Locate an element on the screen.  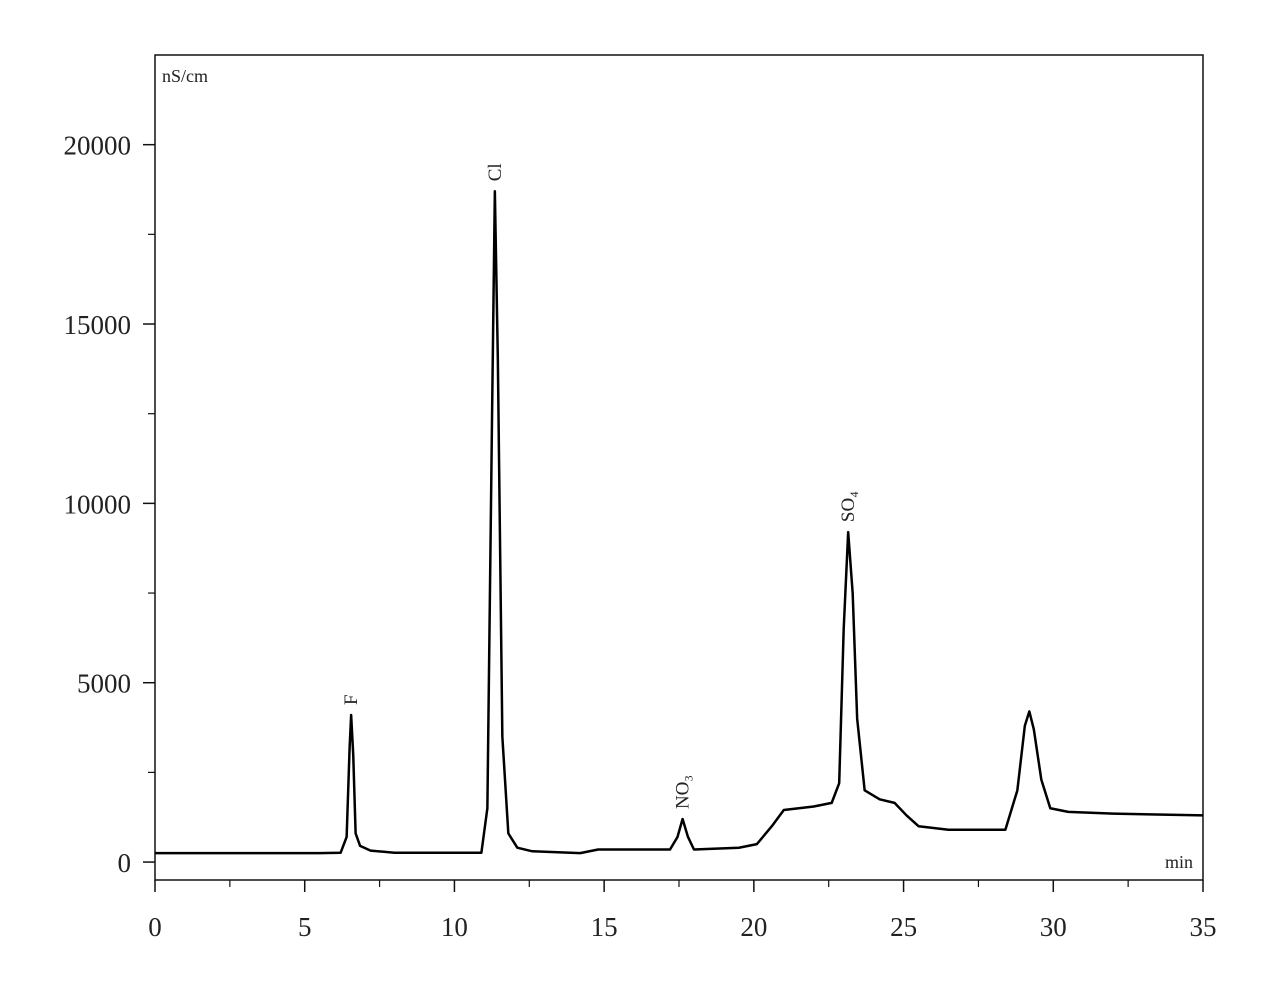
x-axis-label: min is located at coordinates (1179, 862).